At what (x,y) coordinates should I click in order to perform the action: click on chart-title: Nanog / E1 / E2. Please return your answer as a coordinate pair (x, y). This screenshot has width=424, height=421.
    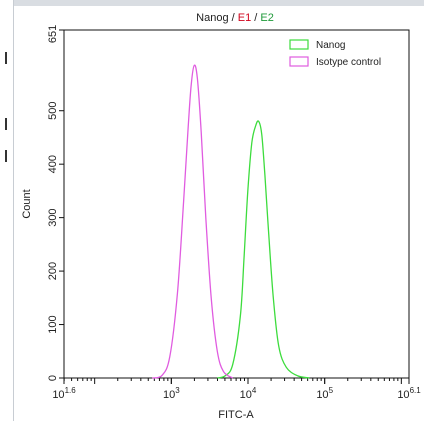
    Looking at the image, I should click on (235, 18).